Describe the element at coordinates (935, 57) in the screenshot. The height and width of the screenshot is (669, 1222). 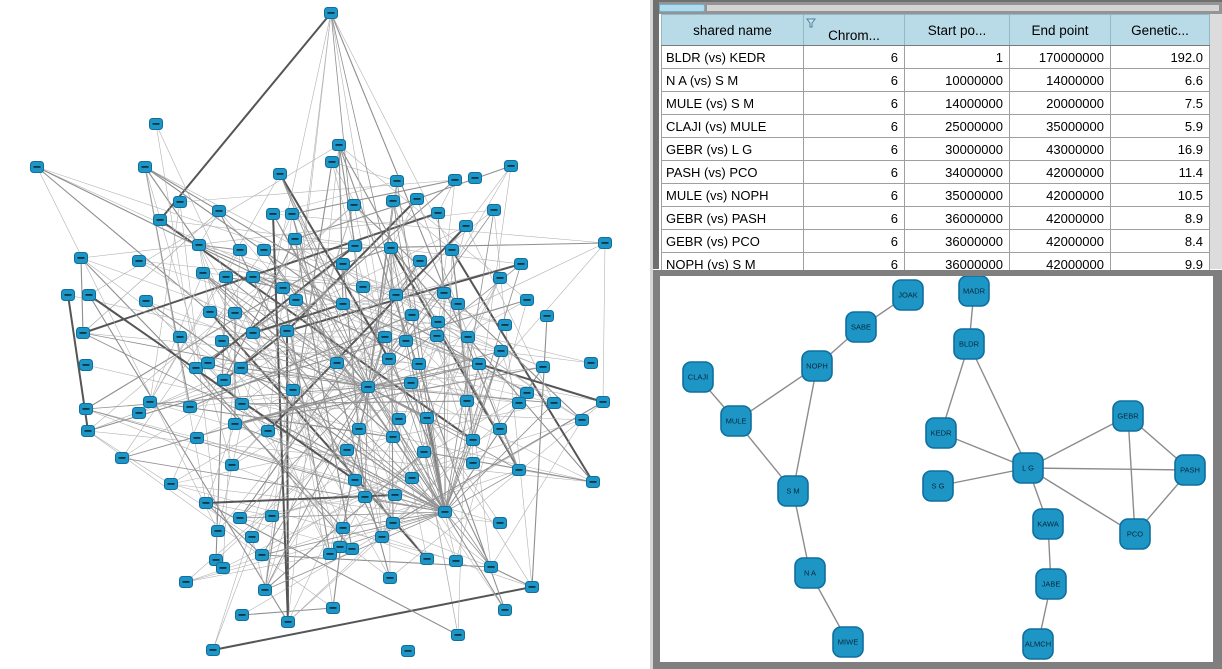
I see `table-row: BLDR (vs) KEDR 6 1 170000000 192.0` at that location.